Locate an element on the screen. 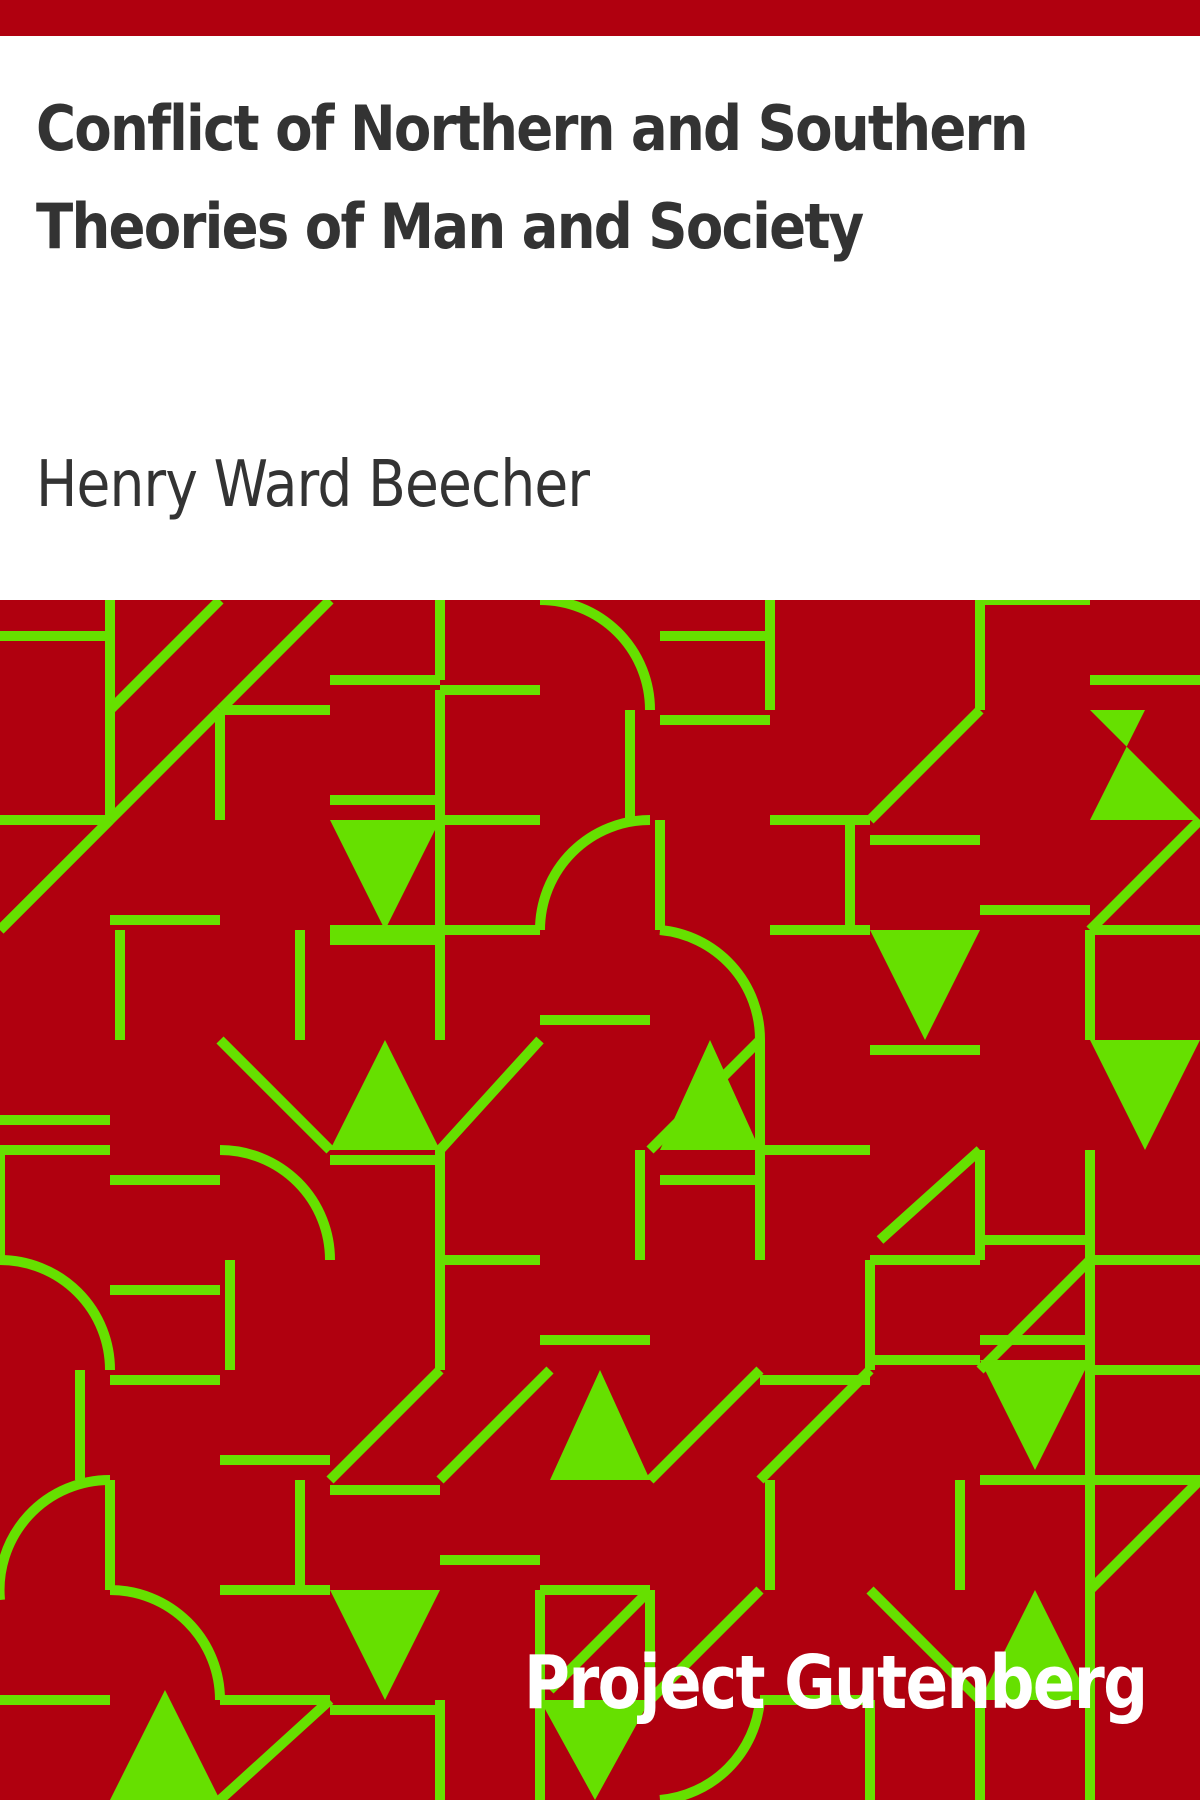 The width and height of the screenshot is (1200, 1800). book-author: Henry Ward Beecher is located at coordinates (313, 485).